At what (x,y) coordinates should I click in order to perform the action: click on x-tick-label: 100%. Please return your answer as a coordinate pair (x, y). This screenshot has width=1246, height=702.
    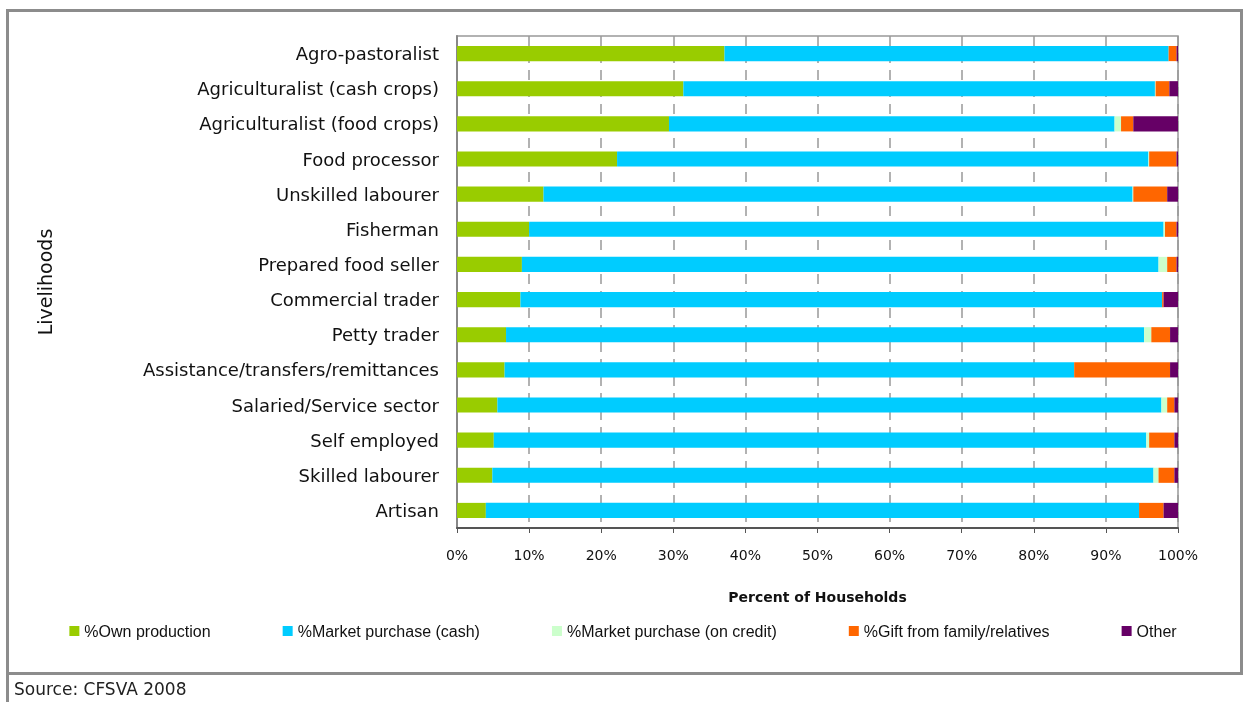
    Looking at the image, I should click on (1178, 555).